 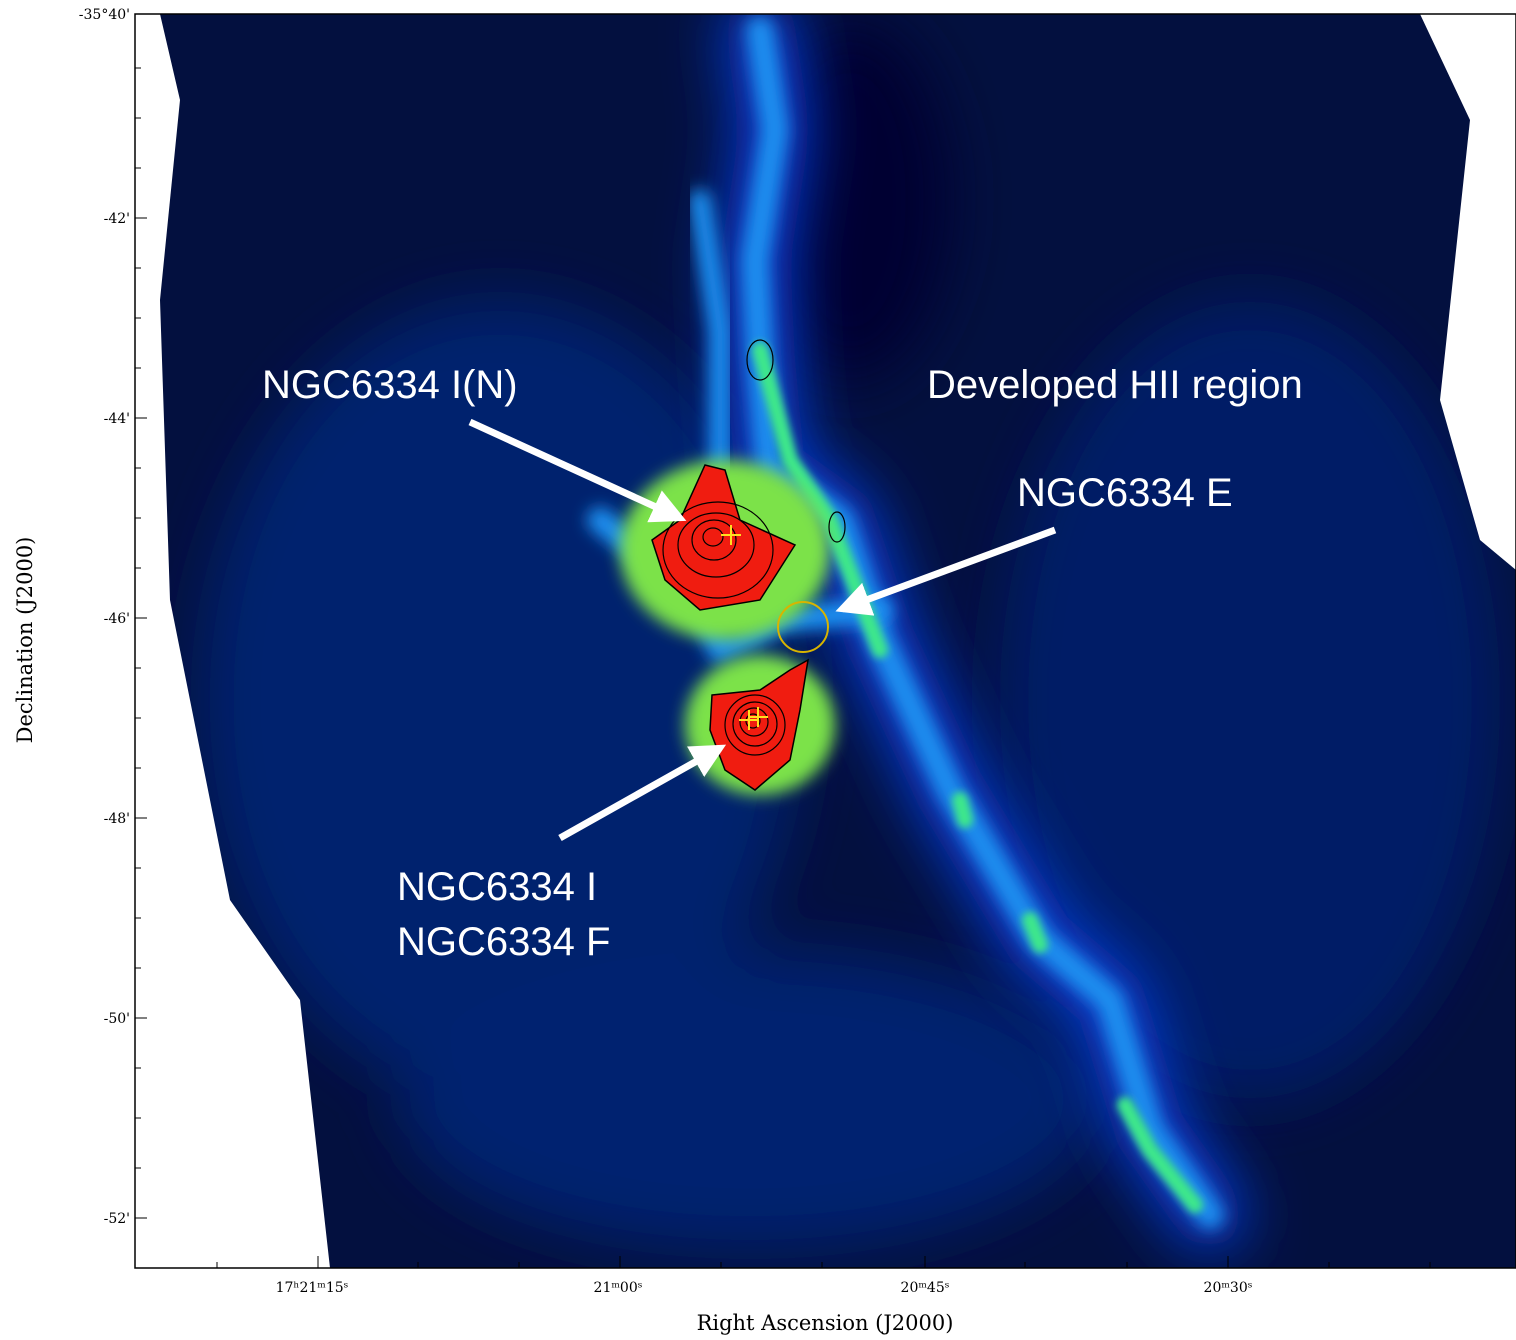 I want to click on y-axis-label: Declination (J2000), so click(x=25, y=640).